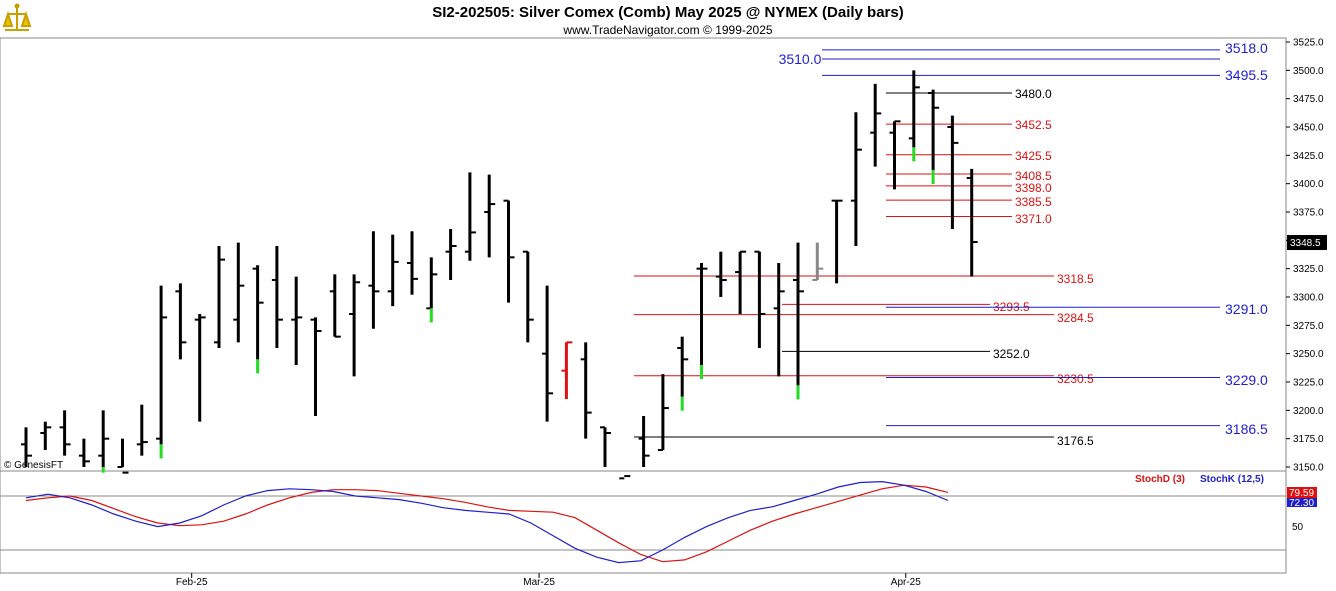  Describe the element at coordinates (1298, 527) in the screenshot. I see `indicator-tick-label: 50` at that location.